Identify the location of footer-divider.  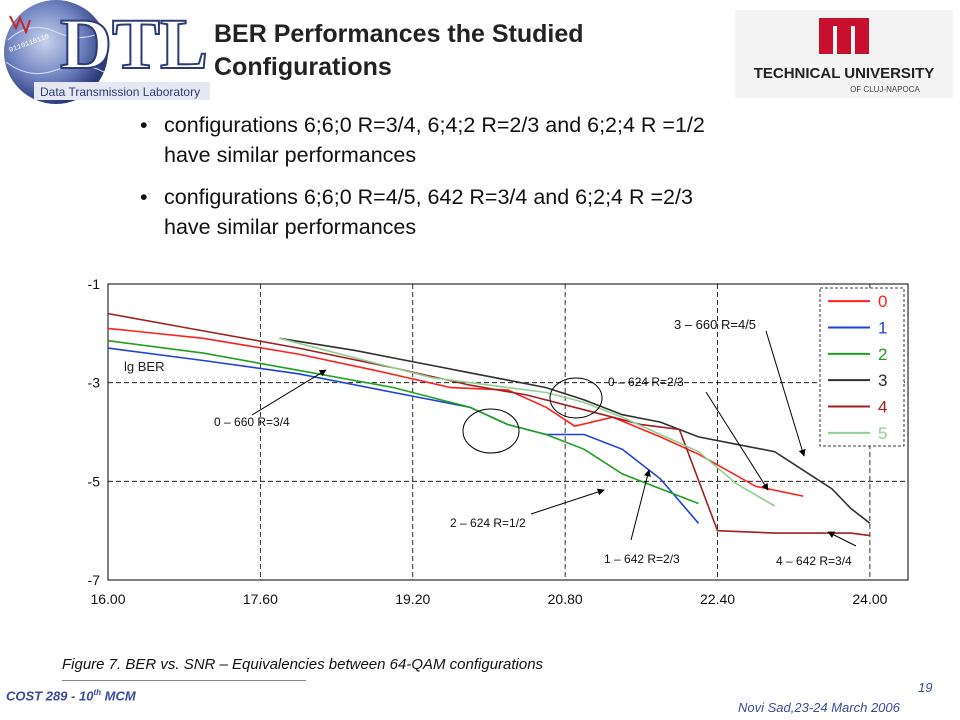
(184, 680).